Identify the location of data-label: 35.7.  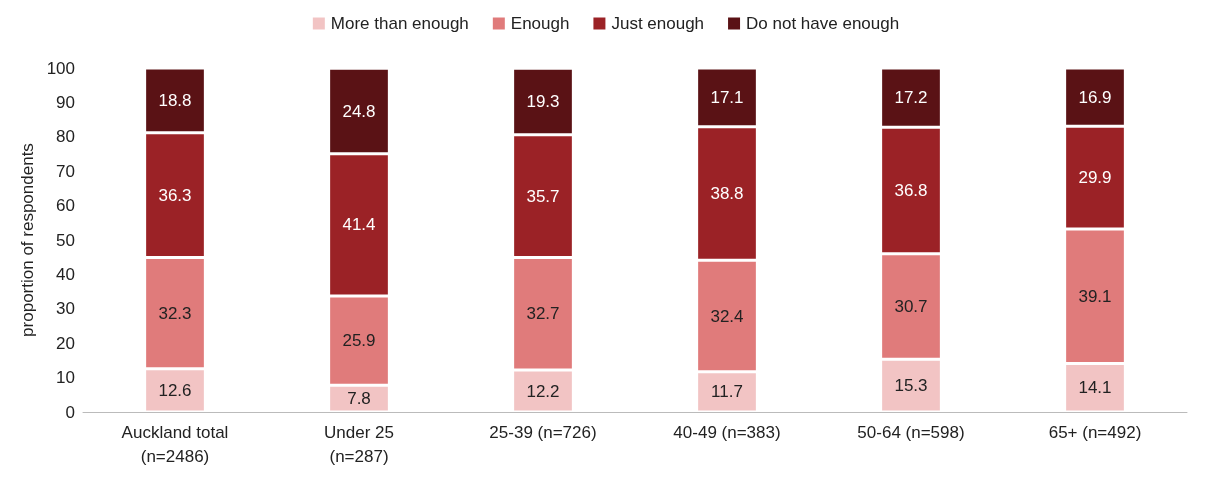
(543, 196).